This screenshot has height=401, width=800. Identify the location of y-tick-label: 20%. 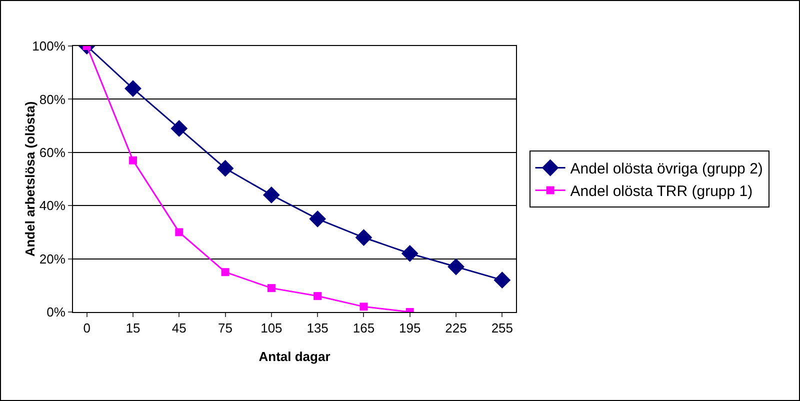
(52, 258).